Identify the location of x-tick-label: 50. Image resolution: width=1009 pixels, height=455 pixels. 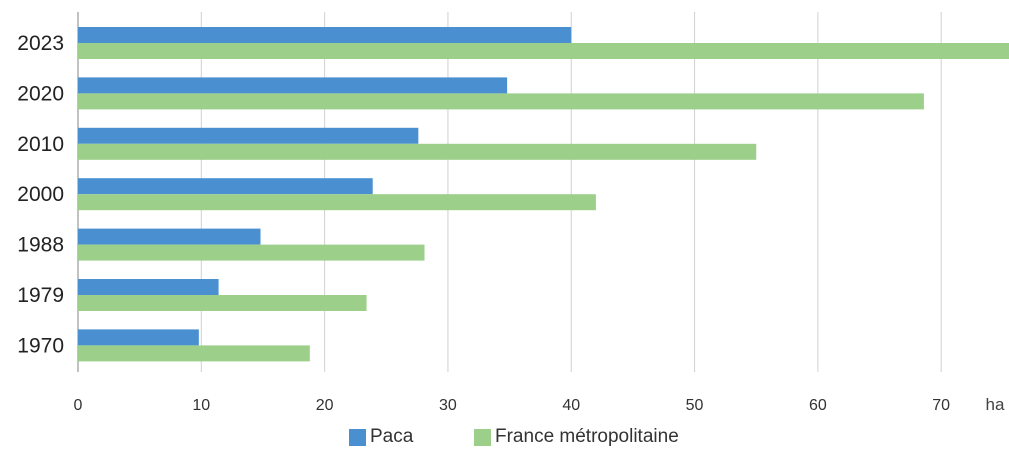
(695, 405).